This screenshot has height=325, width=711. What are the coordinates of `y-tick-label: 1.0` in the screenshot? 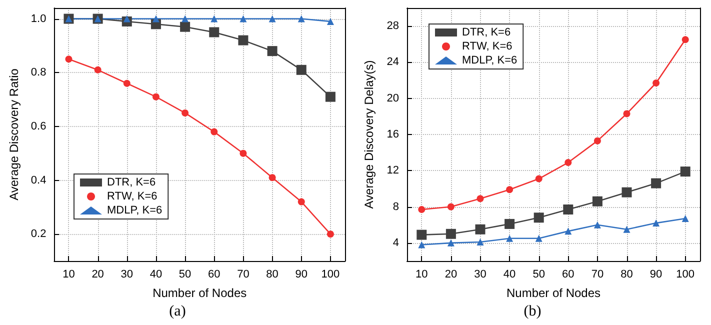 It's located at (38, 18).